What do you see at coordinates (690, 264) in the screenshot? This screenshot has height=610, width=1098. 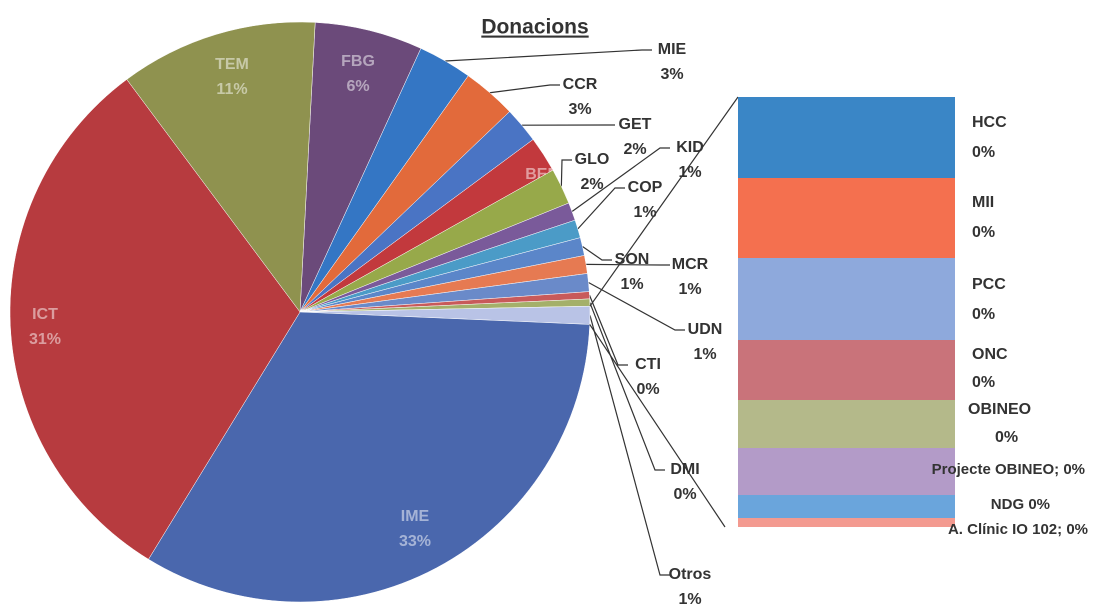 I see `slice-label: MCR` at bounding box center [690, 264].